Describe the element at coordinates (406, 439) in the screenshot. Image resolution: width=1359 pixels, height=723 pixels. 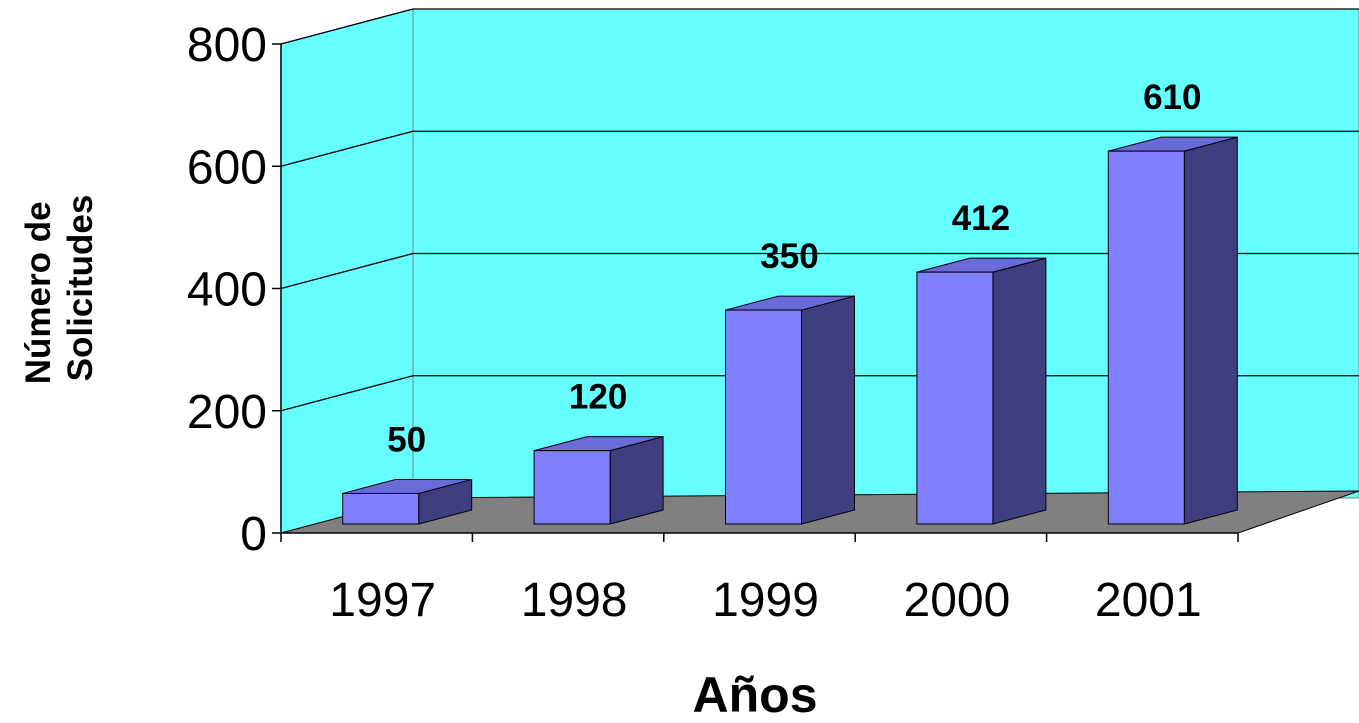
I see `data-label: 50` at that location.